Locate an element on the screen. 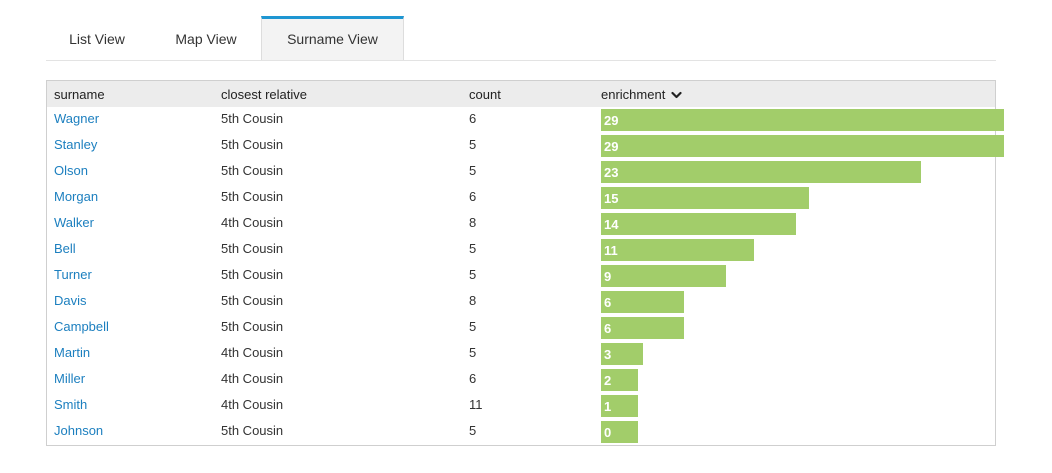 The image size is (1052, 473). enrichment-bar: 9 is located at coordinates (663, 276).